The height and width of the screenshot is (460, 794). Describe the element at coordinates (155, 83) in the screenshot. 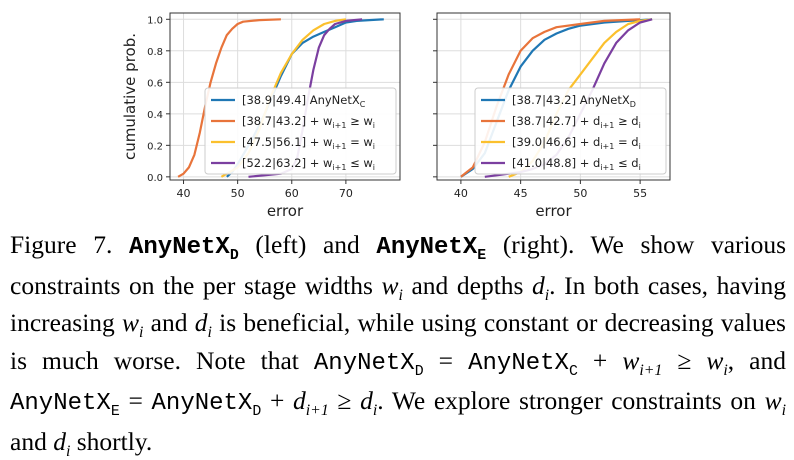

I see `y-tick-label: 0.6` at that location.